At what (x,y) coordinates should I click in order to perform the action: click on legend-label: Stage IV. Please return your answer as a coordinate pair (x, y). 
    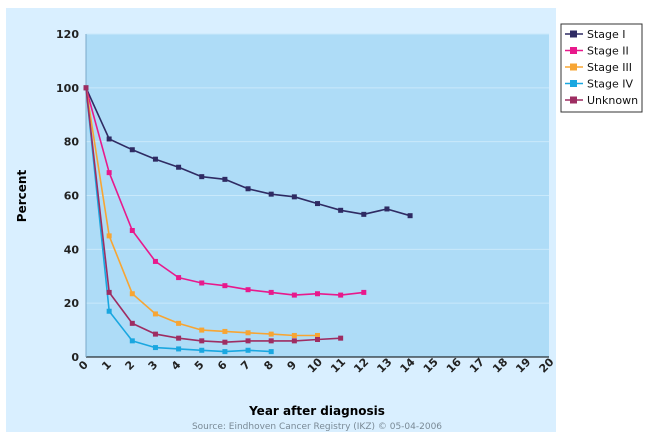
    Looking at the image, I should click on (610, 84).